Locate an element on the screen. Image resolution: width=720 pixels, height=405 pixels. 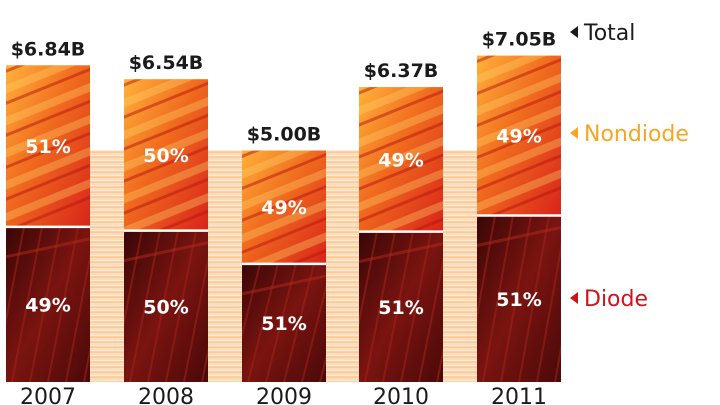
total-label: $5.00B is located at coordinates (284, 135).